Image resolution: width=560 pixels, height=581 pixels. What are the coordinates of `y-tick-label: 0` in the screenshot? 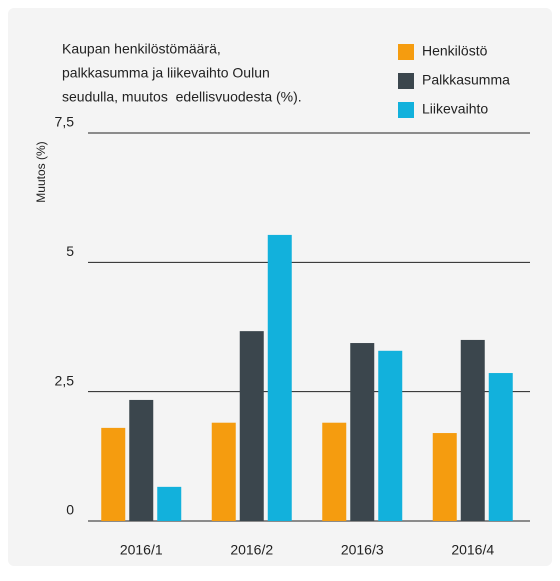 It's located at (70, 510).